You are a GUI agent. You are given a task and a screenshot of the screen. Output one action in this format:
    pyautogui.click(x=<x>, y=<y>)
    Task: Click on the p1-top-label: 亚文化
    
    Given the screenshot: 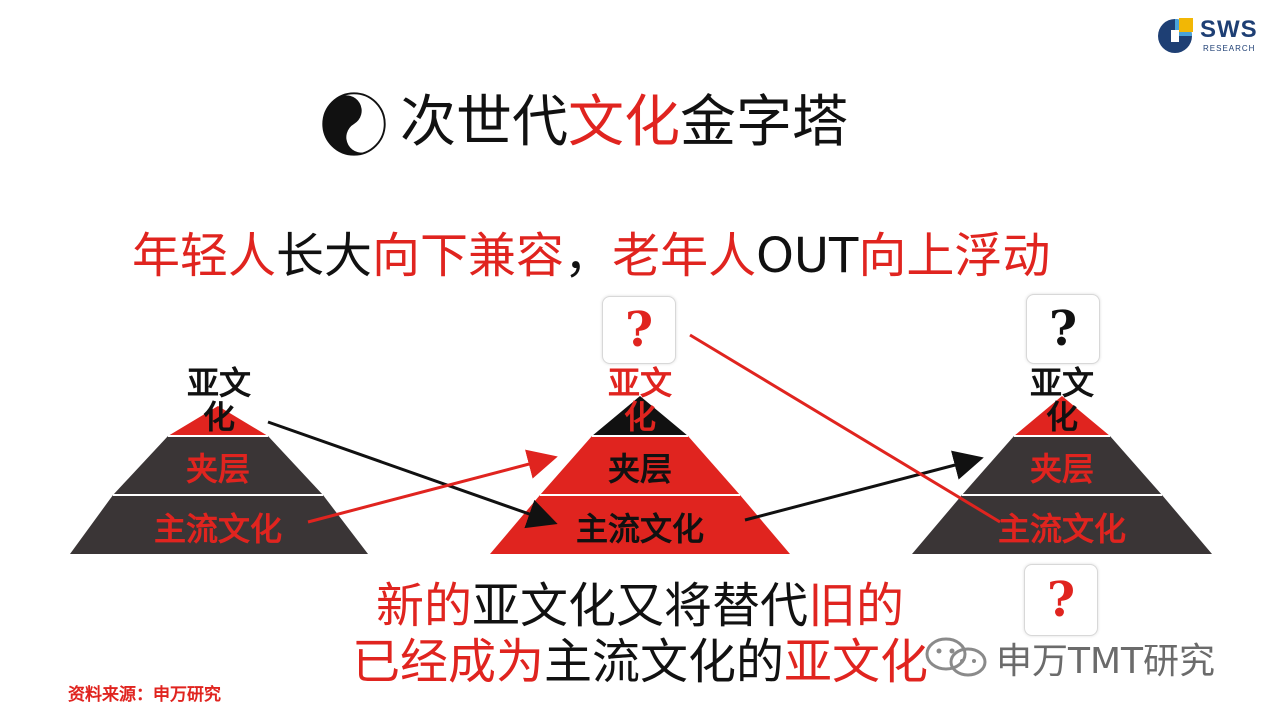 What is the action you would take?
    pyautogui.click(x=218, y=399)
    